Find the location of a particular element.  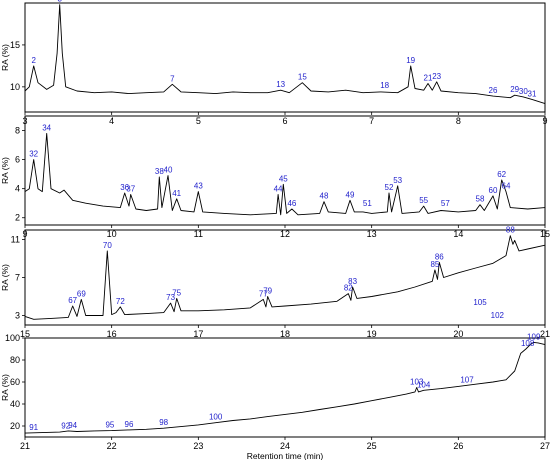

peak-label-64: 64 is located at coordinates (506, 186).